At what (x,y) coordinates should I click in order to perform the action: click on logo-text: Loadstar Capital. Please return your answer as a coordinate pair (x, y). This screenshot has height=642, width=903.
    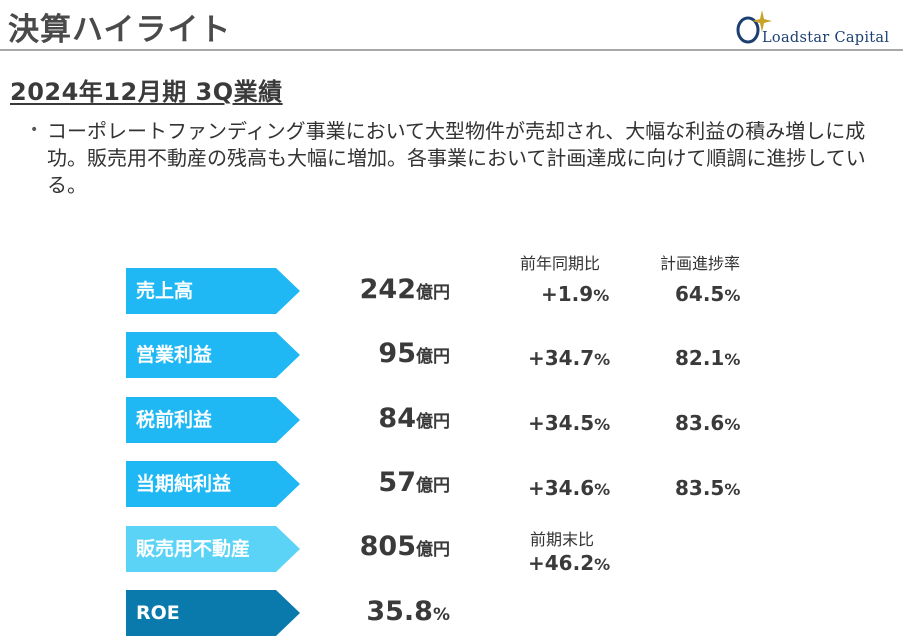
    Looking at the image, I should click on (826, 38).